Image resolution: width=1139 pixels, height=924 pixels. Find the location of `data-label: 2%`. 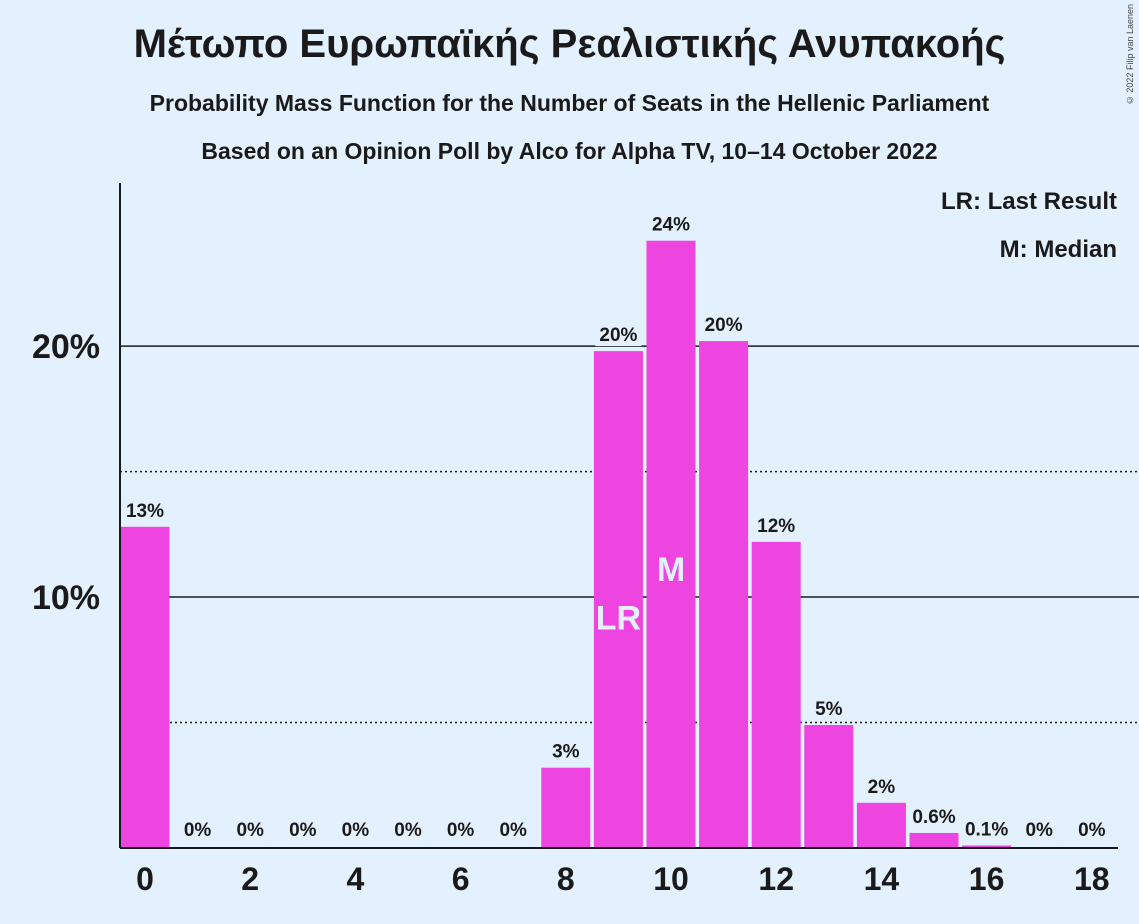

data-label: 2% is located at coordinates (882, 787).